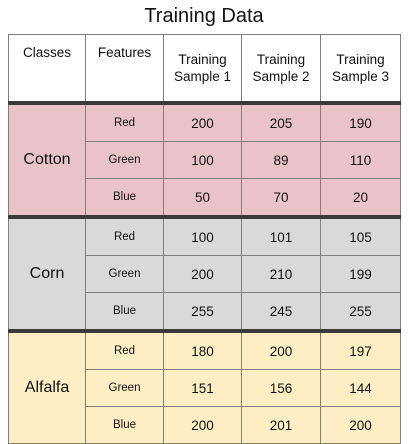  What do you see at coordinates (360, 388) in the screenshot?
I see `value-cell: 144` at bounding box center [360, 388].